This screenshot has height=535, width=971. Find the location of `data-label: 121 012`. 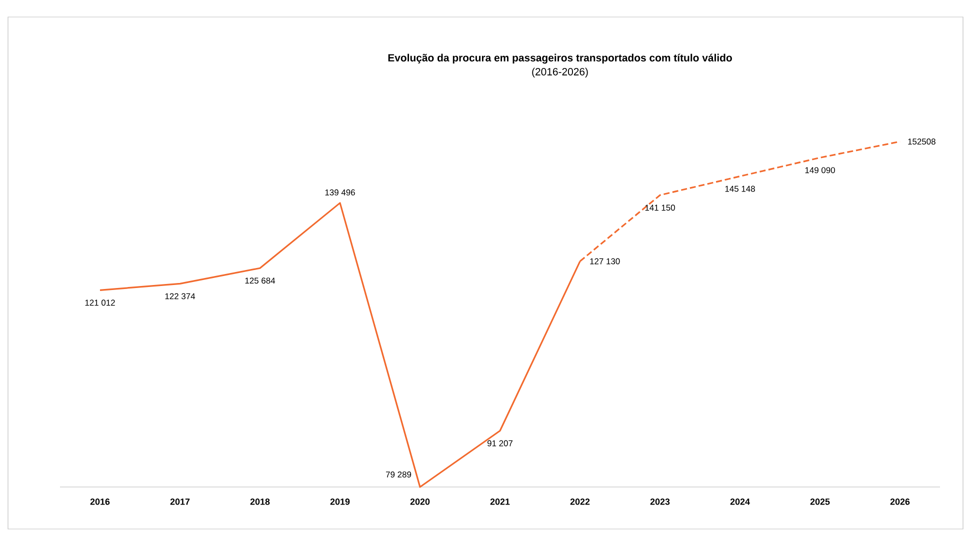

data-label: 121 012 is located at coordinates (100, 303).